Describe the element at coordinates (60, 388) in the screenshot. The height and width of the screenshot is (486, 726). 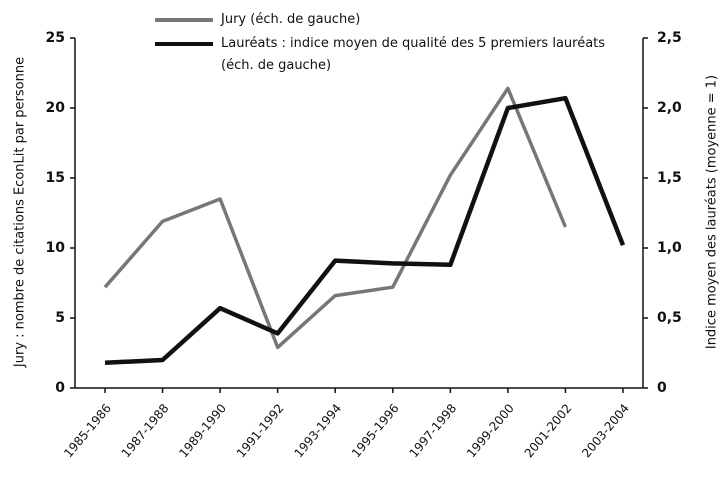
I see `y-tick-label: 0` at that location.